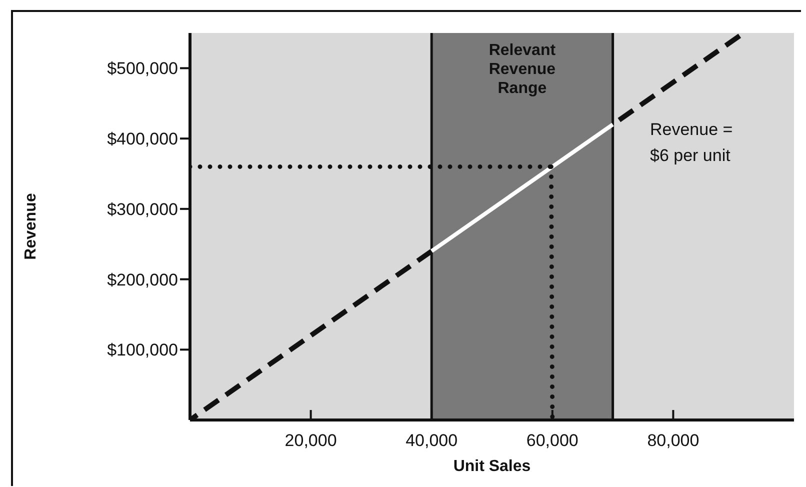 The height and width of the screenshot is (487, 806). What do you see at coordinates (31, 226) in the screenshot?
I see `y-axis-title: Revenue` at bounding box center [31, 226].